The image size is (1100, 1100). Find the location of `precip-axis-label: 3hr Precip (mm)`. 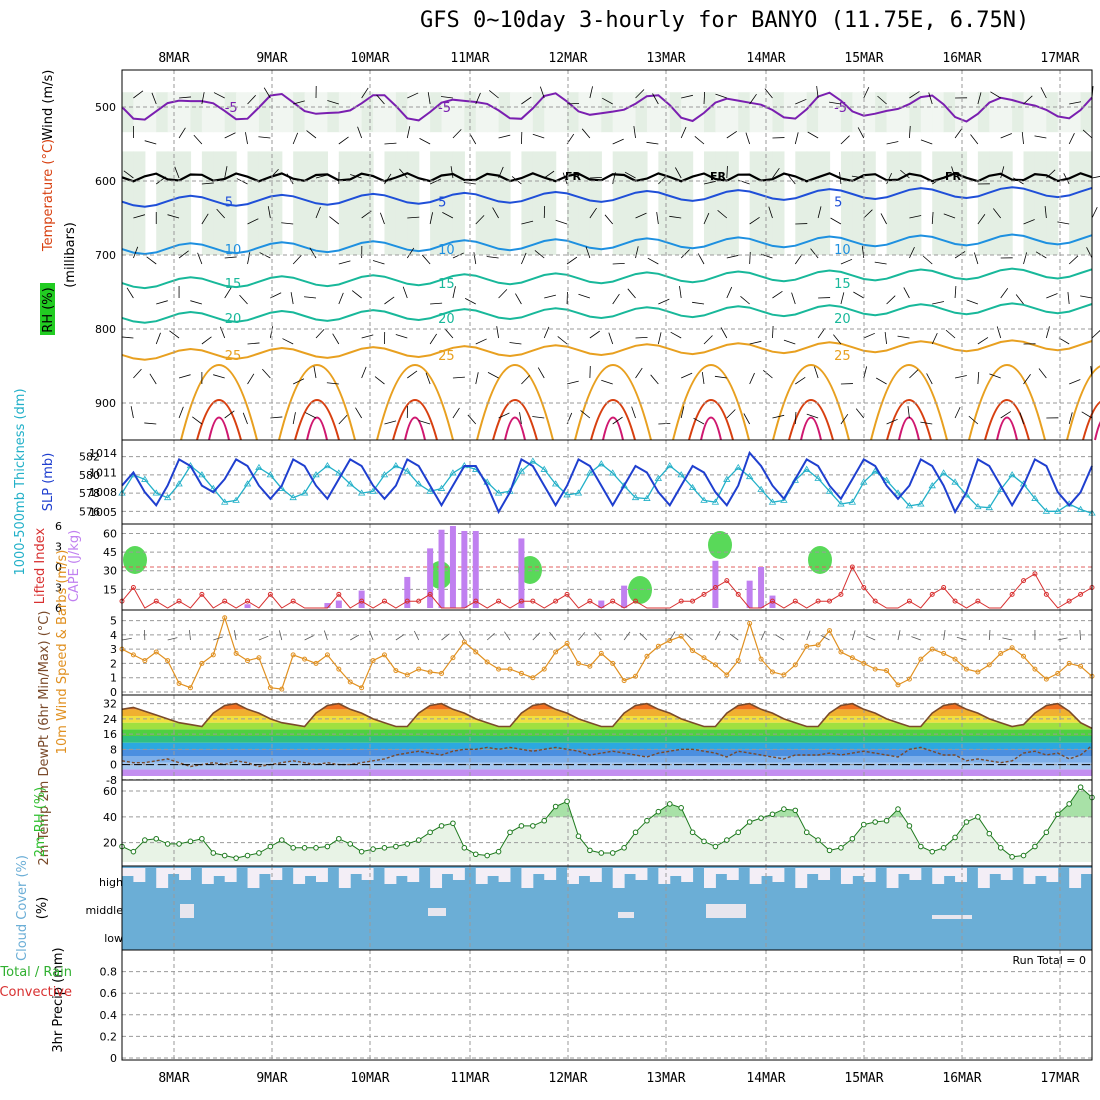

precip-axis-label: 3hr Precip (mm) is located at coordinates (58, 999).